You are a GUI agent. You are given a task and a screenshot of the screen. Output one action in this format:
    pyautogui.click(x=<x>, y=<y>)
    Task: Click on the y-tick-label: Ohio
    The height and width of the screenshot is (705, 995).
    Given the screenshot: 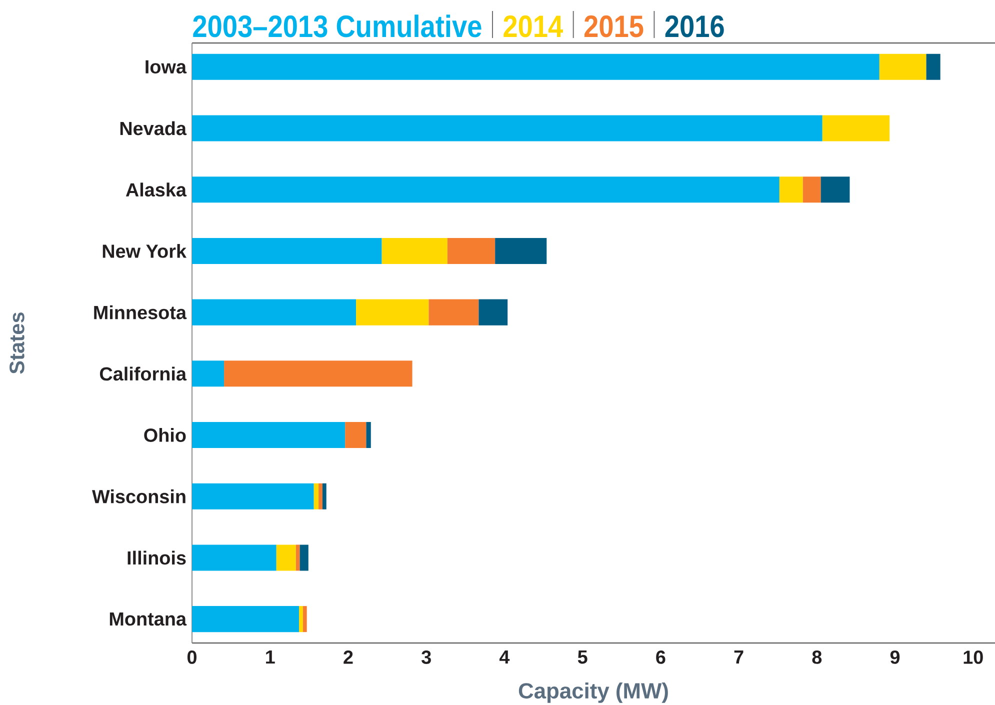 What is the action you would take?
    pyautogui.click(x=165, y=435)
    